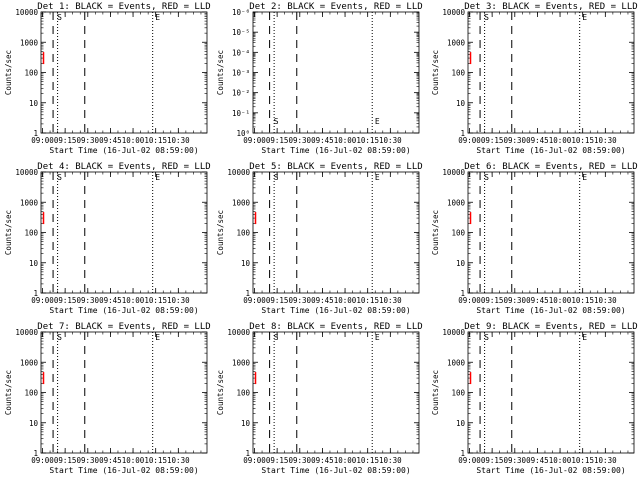  Describe the element at coordinates (123, 7) in the screenshot. I see `panel-title: Det 1: BLACK = Events, RED = LLD` at that location.